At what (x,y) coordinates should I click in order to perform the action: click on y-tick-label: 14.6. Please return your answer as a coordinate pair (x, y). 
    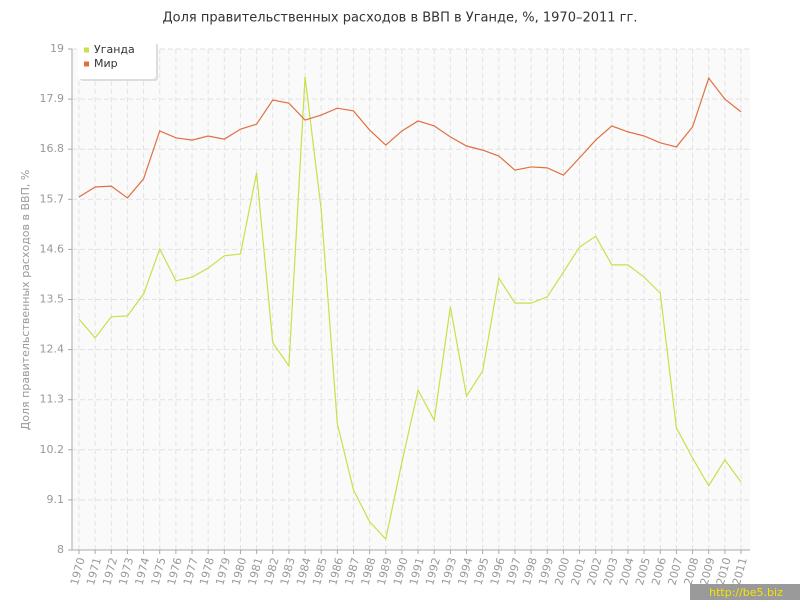
    Looking at the image, I should click on (52, 248).